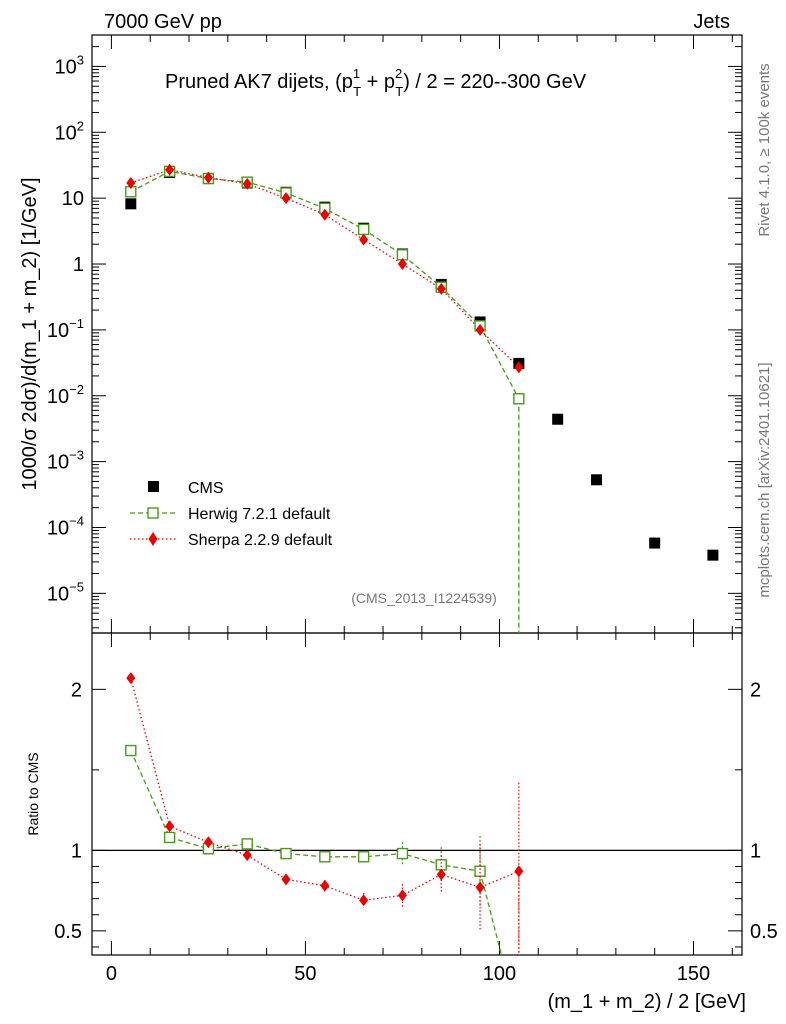 The height and width of the screenshot is (1024, 786). I want to click on x-tick-label: 50, so click(305, 974).